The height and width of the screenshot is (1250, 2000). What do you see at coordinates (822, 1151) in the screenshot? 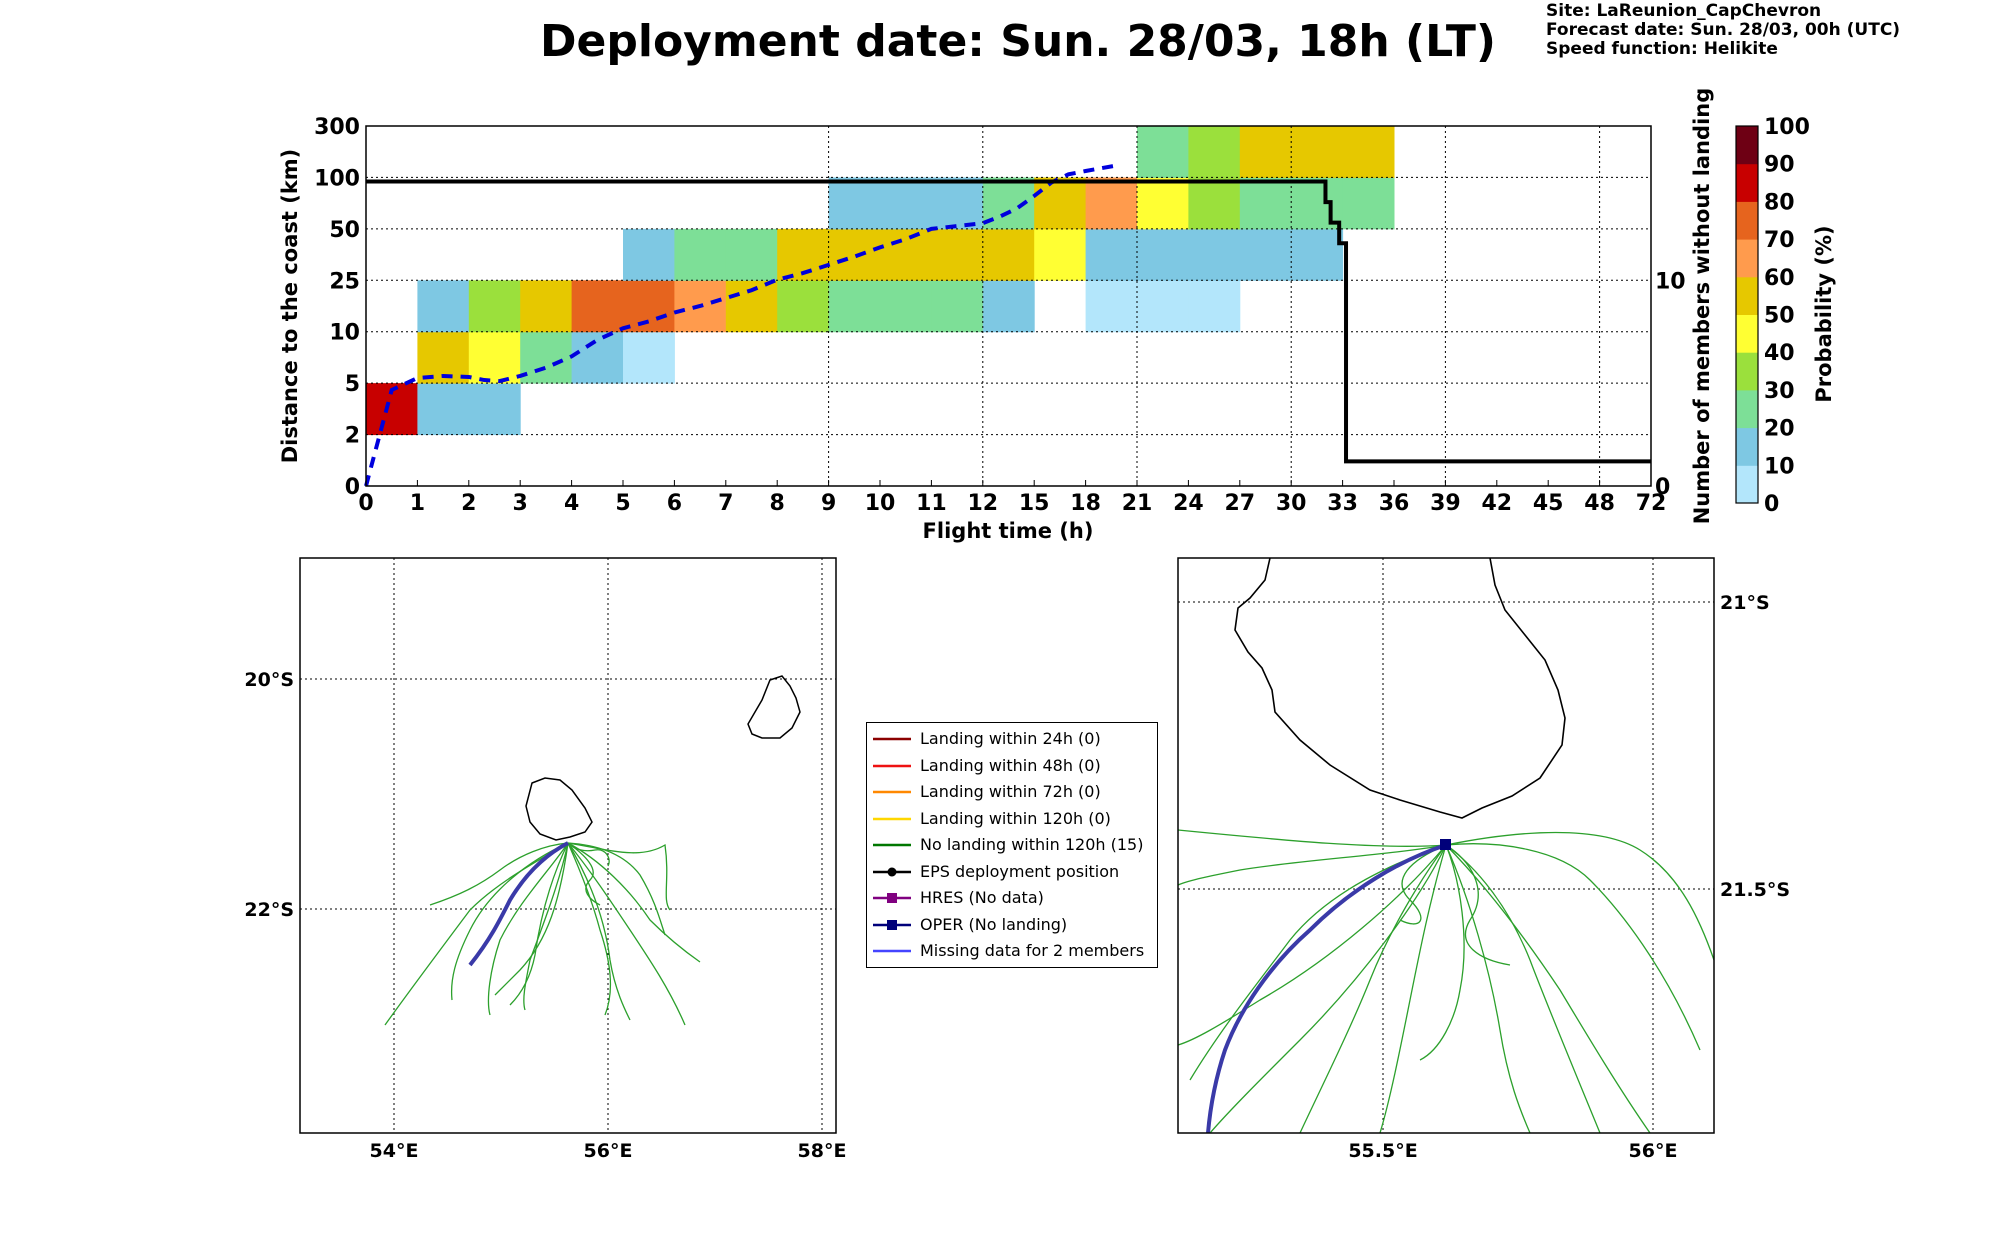
I see `lon-tick-58: 58°E` at bounding box center [822, 1151].